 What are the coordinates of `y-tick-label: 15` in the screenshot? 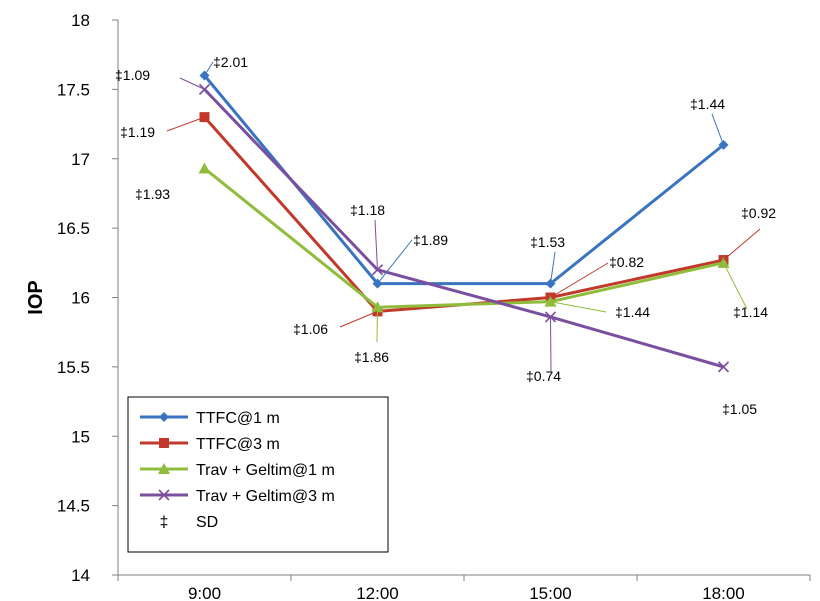 It's located at (80, 436).